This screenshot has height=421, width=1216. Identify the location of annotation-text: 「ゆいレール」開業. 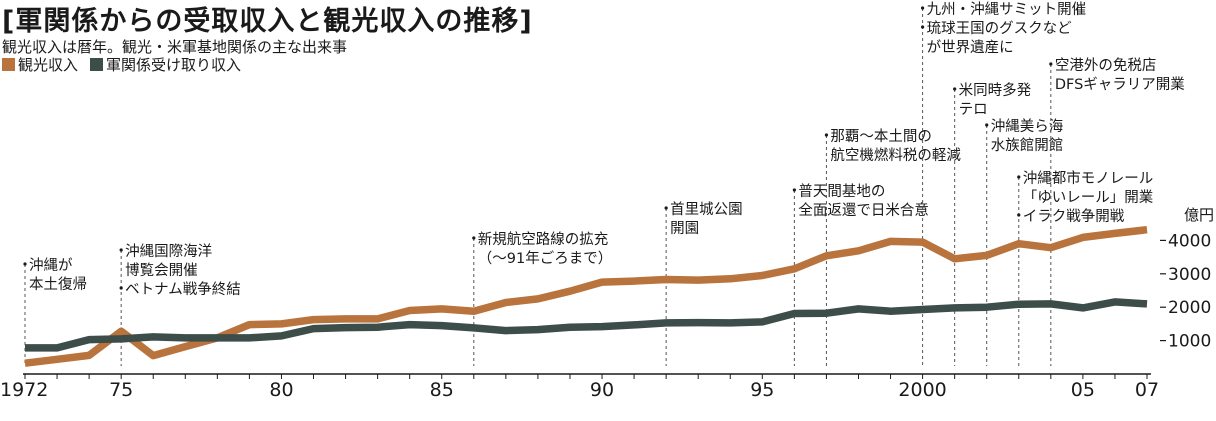
(1088, 197).